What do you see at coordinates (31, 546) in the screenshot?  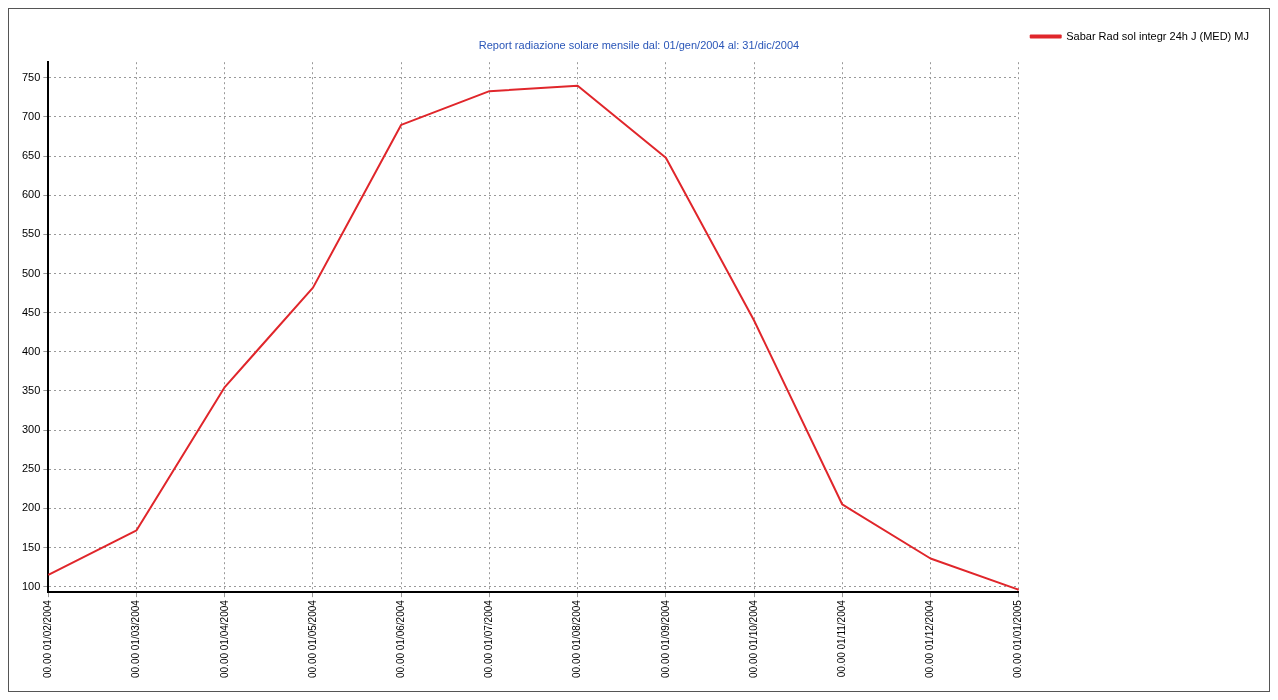 I see `y-tick-label: 150` at bounding box center [31, 546].